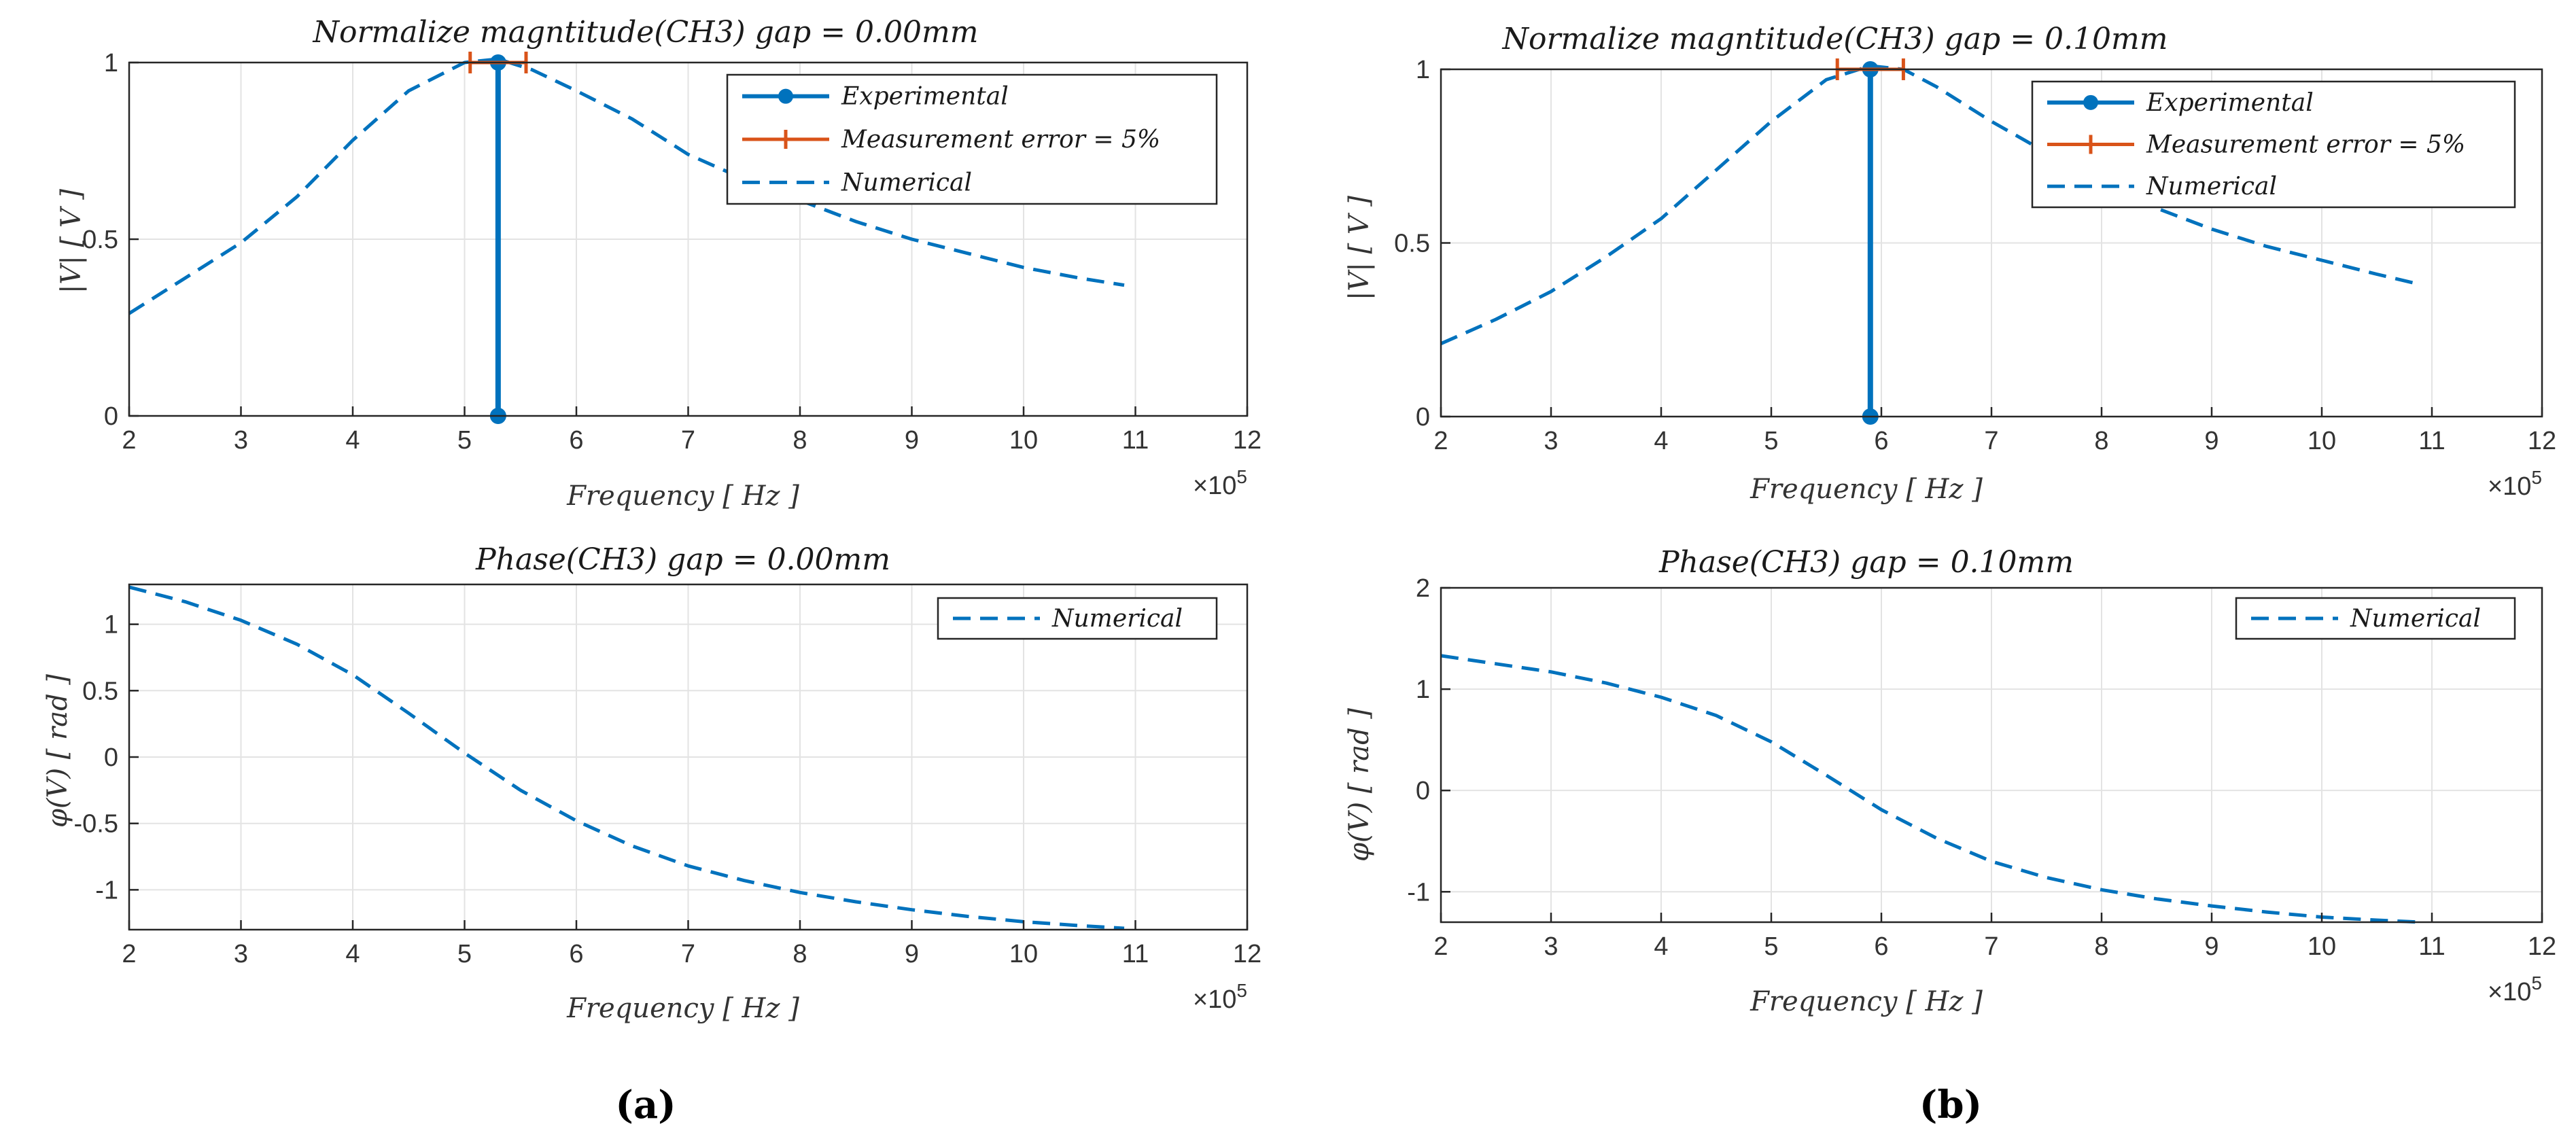 The width and height of the screenshot is (2576, 1141). I want to click on panel-label-b: (b), so click(1950, 1105).